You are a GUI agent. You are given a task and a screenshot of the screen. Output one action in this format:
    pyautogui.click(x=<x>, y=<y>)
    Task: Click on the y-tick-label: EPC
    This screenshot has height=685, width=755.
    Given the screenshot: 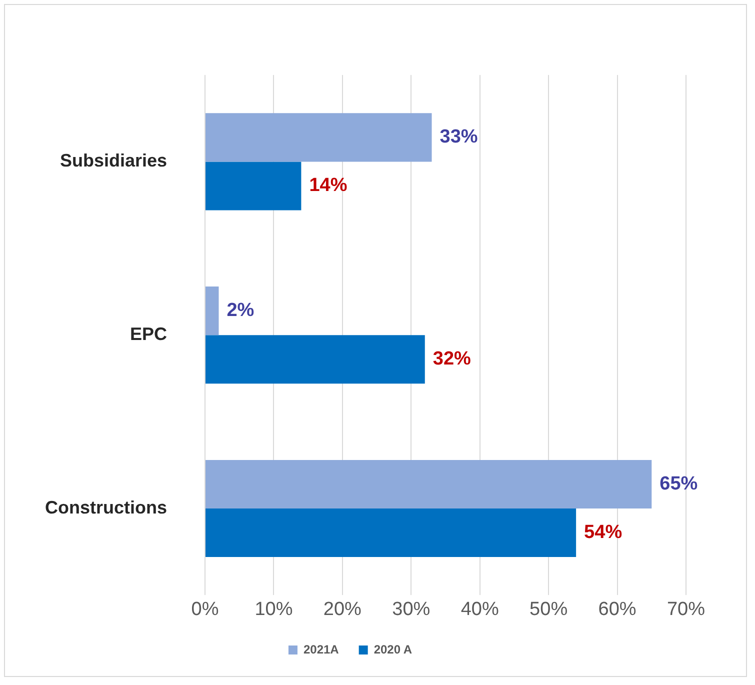 What is the action you would take?
    pyautogui.click(x=148, y=334)
    